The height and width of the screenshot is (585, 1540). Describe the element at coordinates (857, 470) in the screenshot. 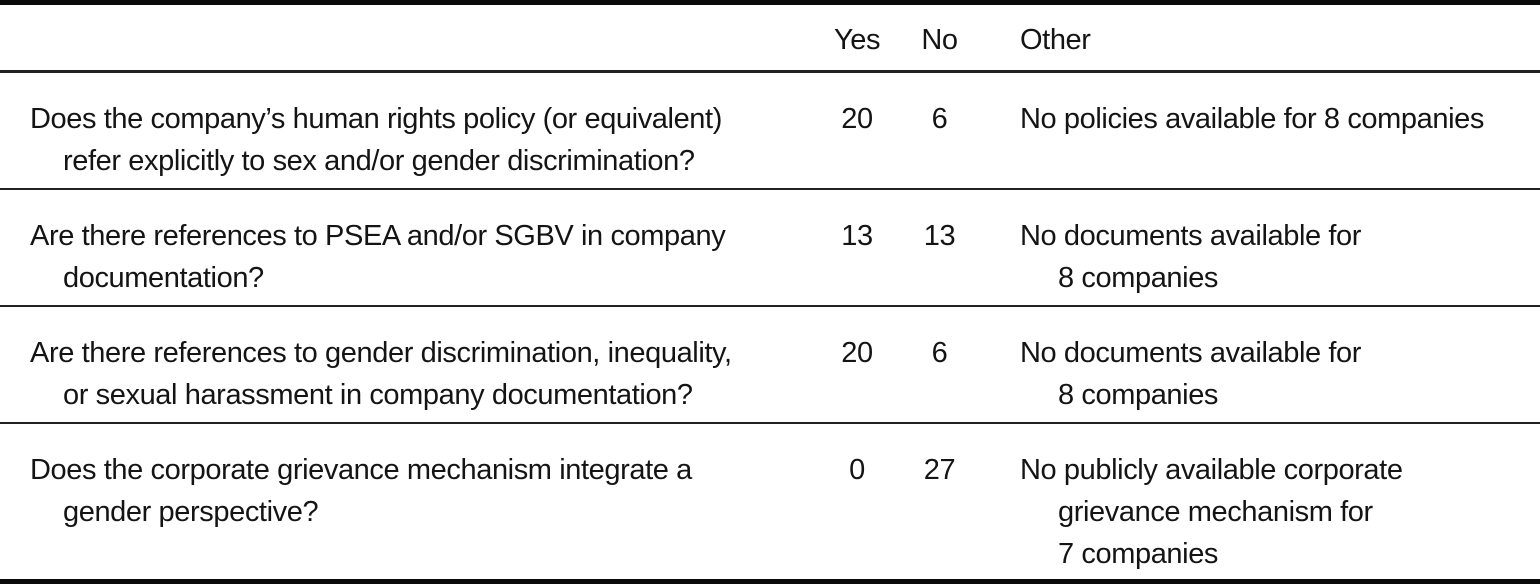

I see `yes-value: 0` at that location.